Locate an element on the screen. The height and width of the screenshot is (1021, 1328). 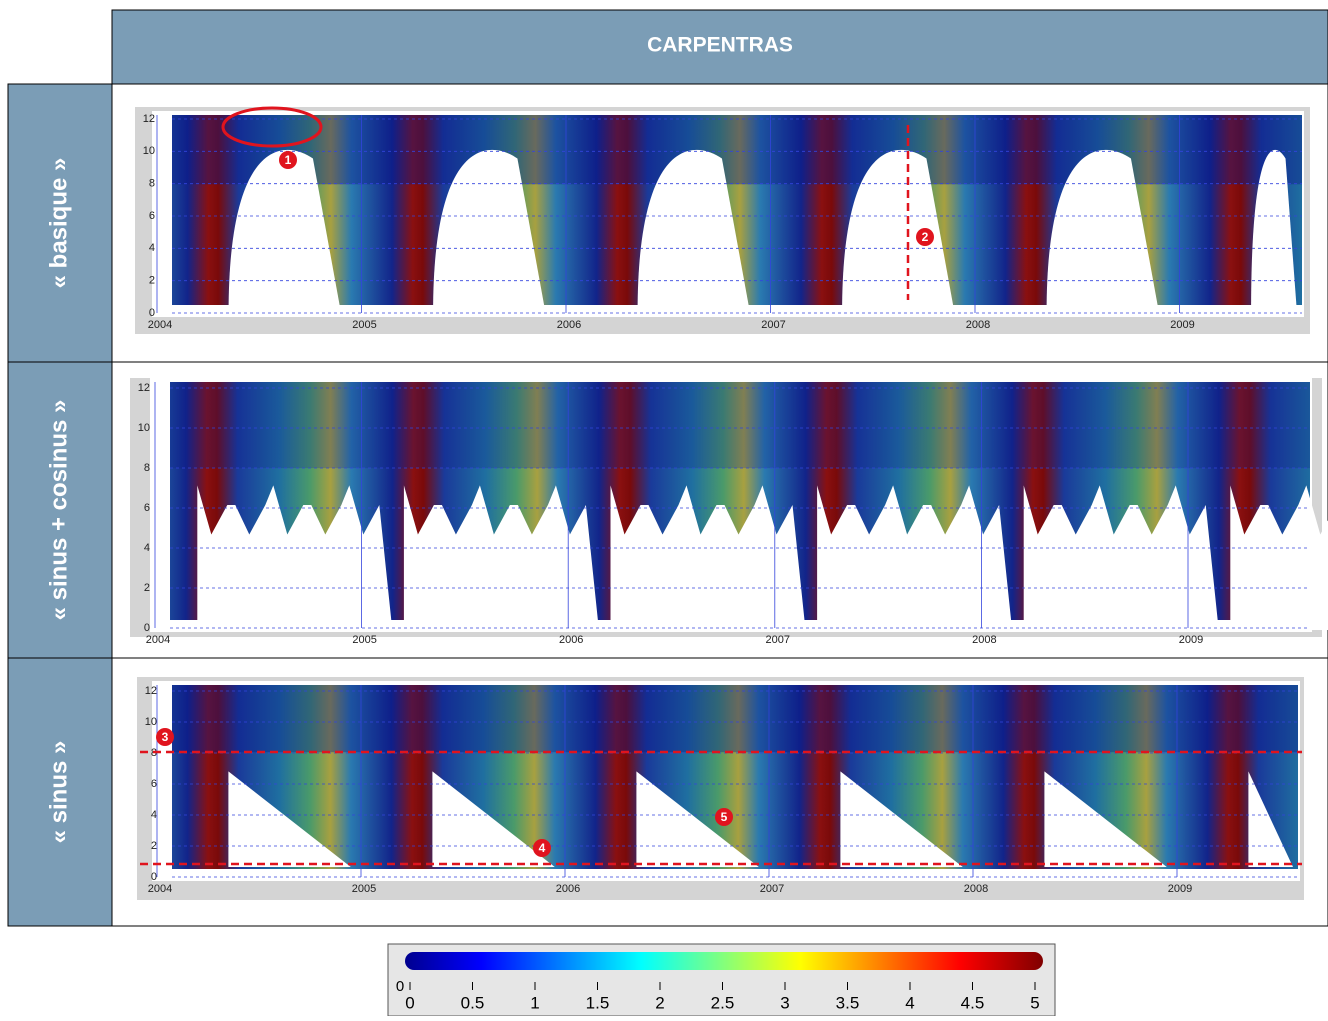
colorbar-tick-label: 5 is located at coordinates (1034, 1002).